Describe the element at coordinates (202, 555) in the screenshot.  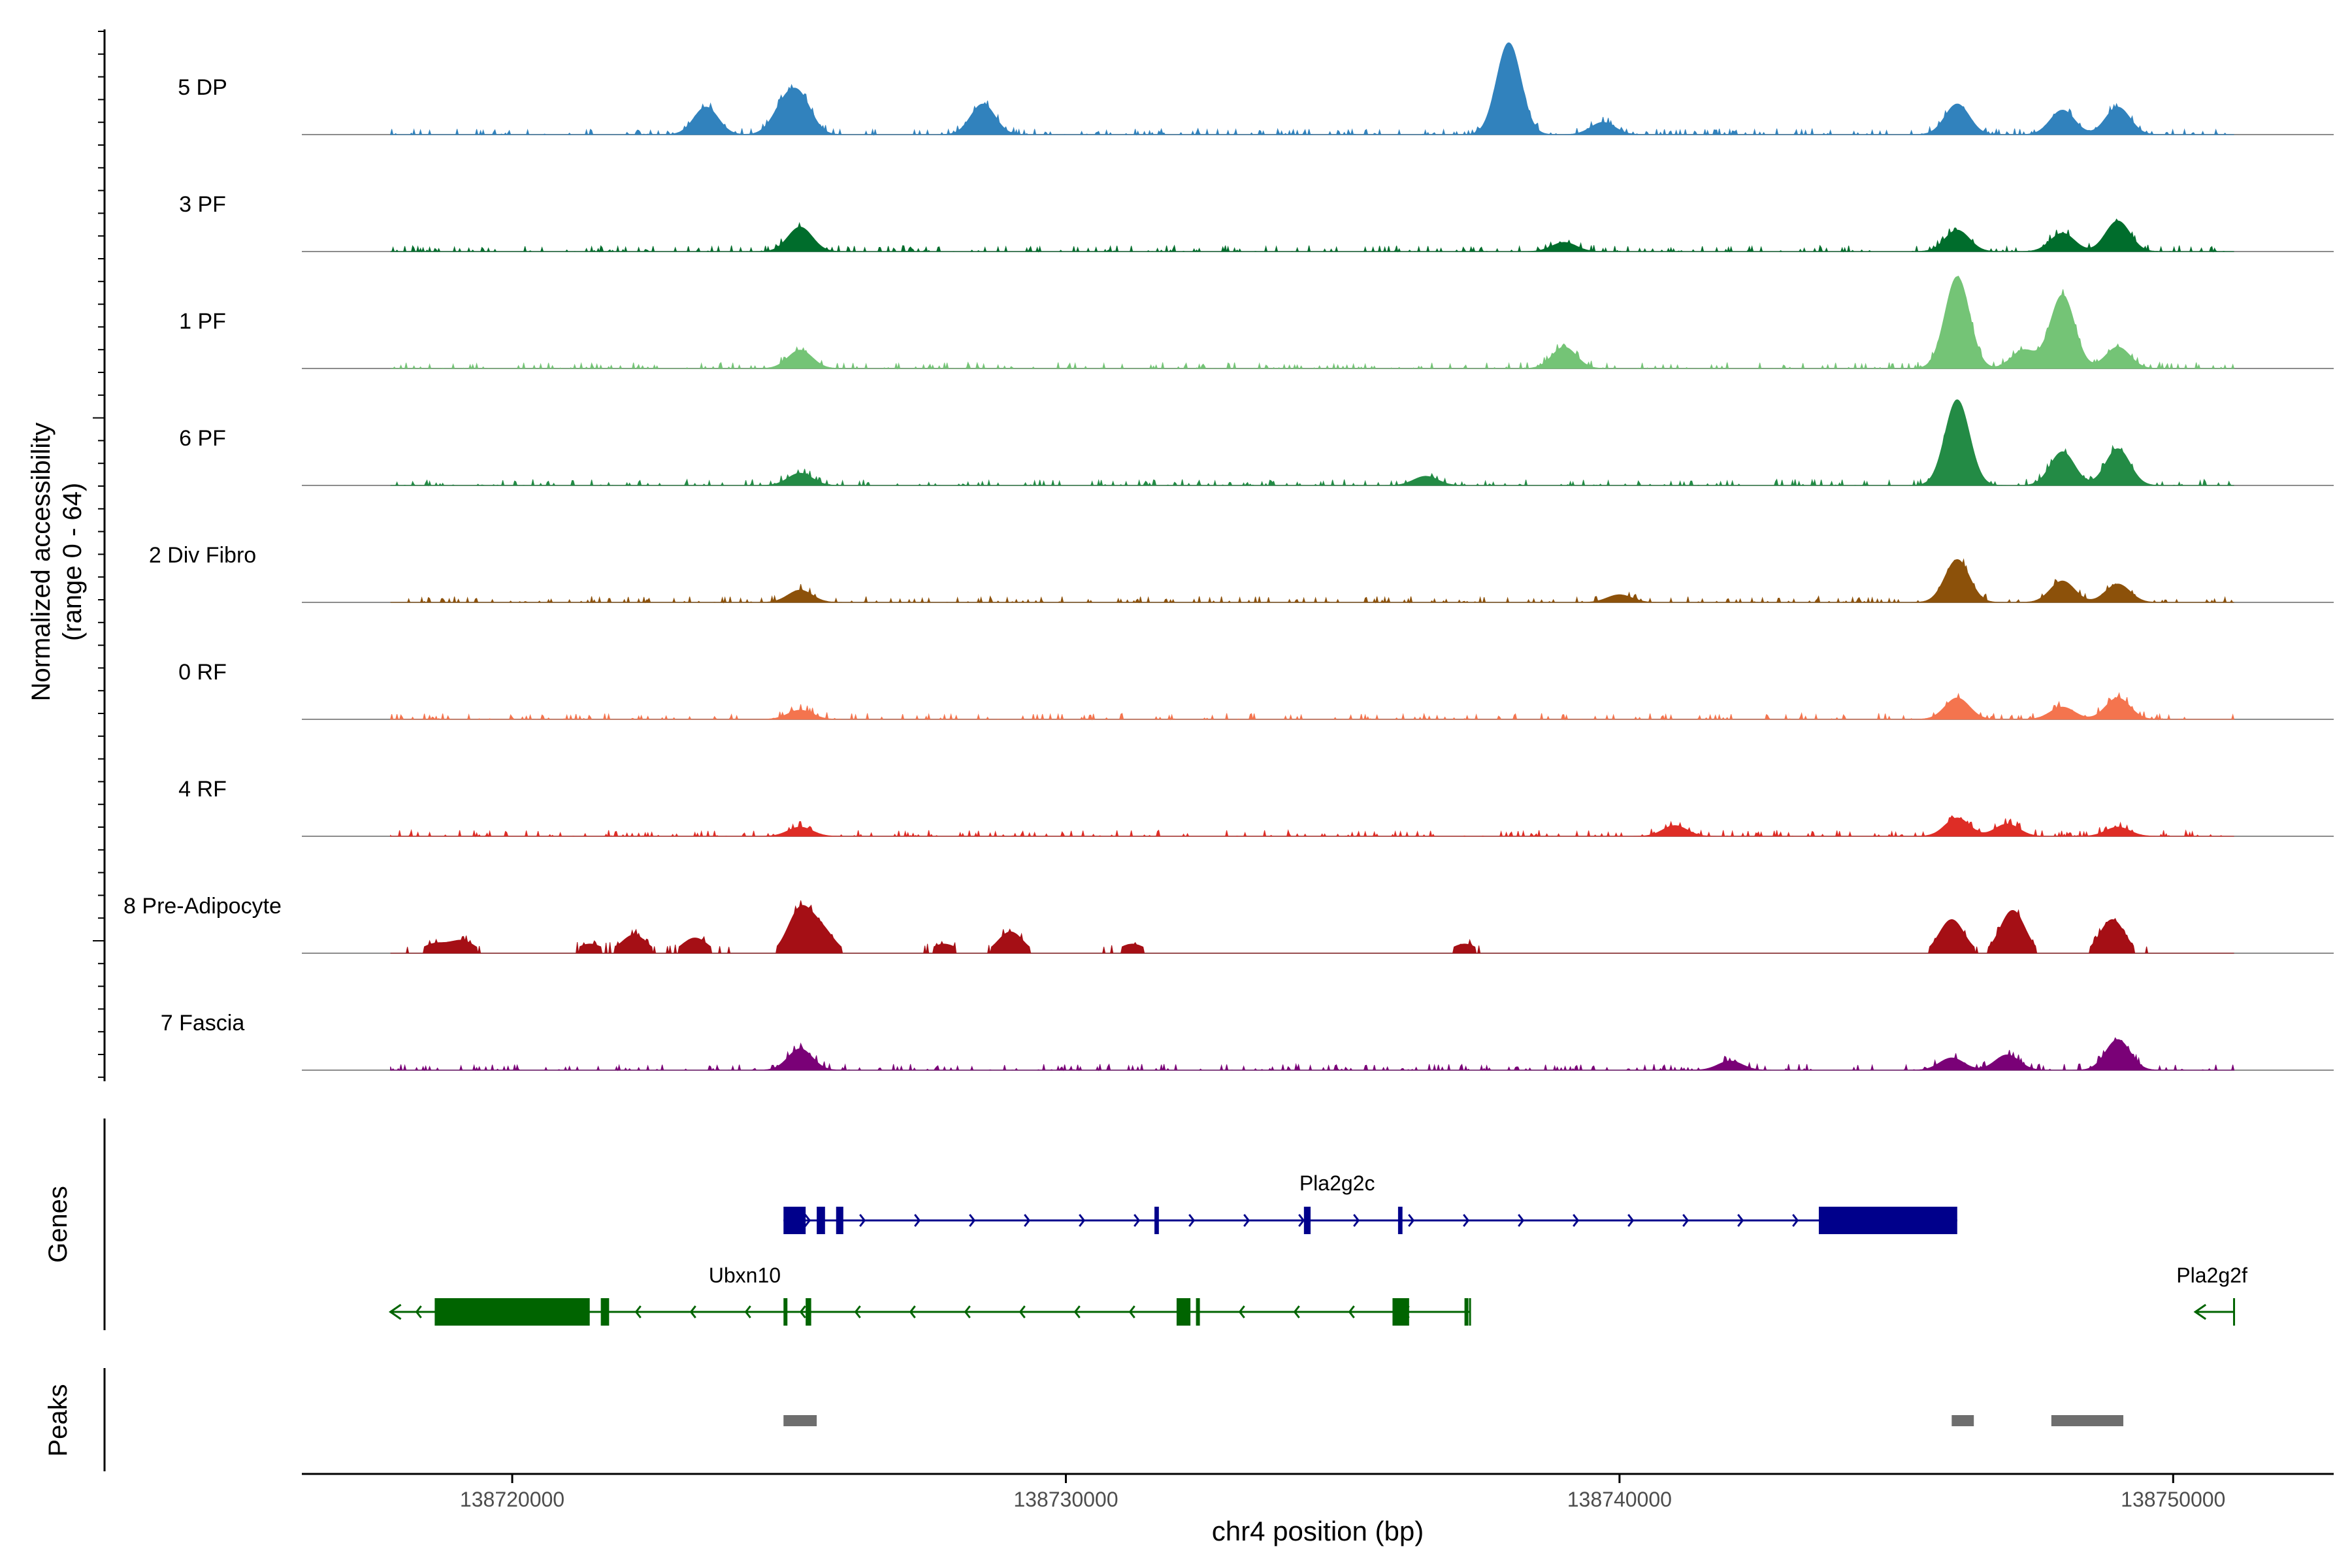
I see `track-label: 2 Div Fibro` at that location.